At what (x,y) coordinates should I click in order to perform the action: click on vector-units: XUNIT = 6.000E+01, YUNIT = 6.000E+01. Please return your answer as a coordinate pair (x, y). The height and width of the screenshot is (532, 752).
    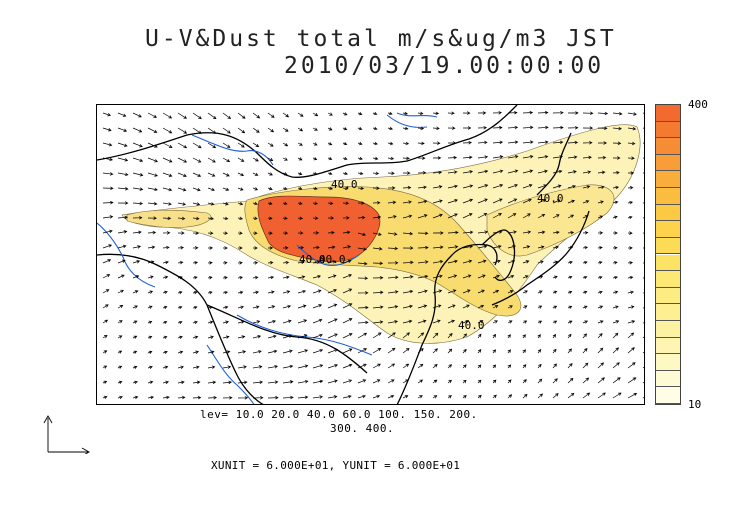
    Looking at the image, I should click on (336, 465).